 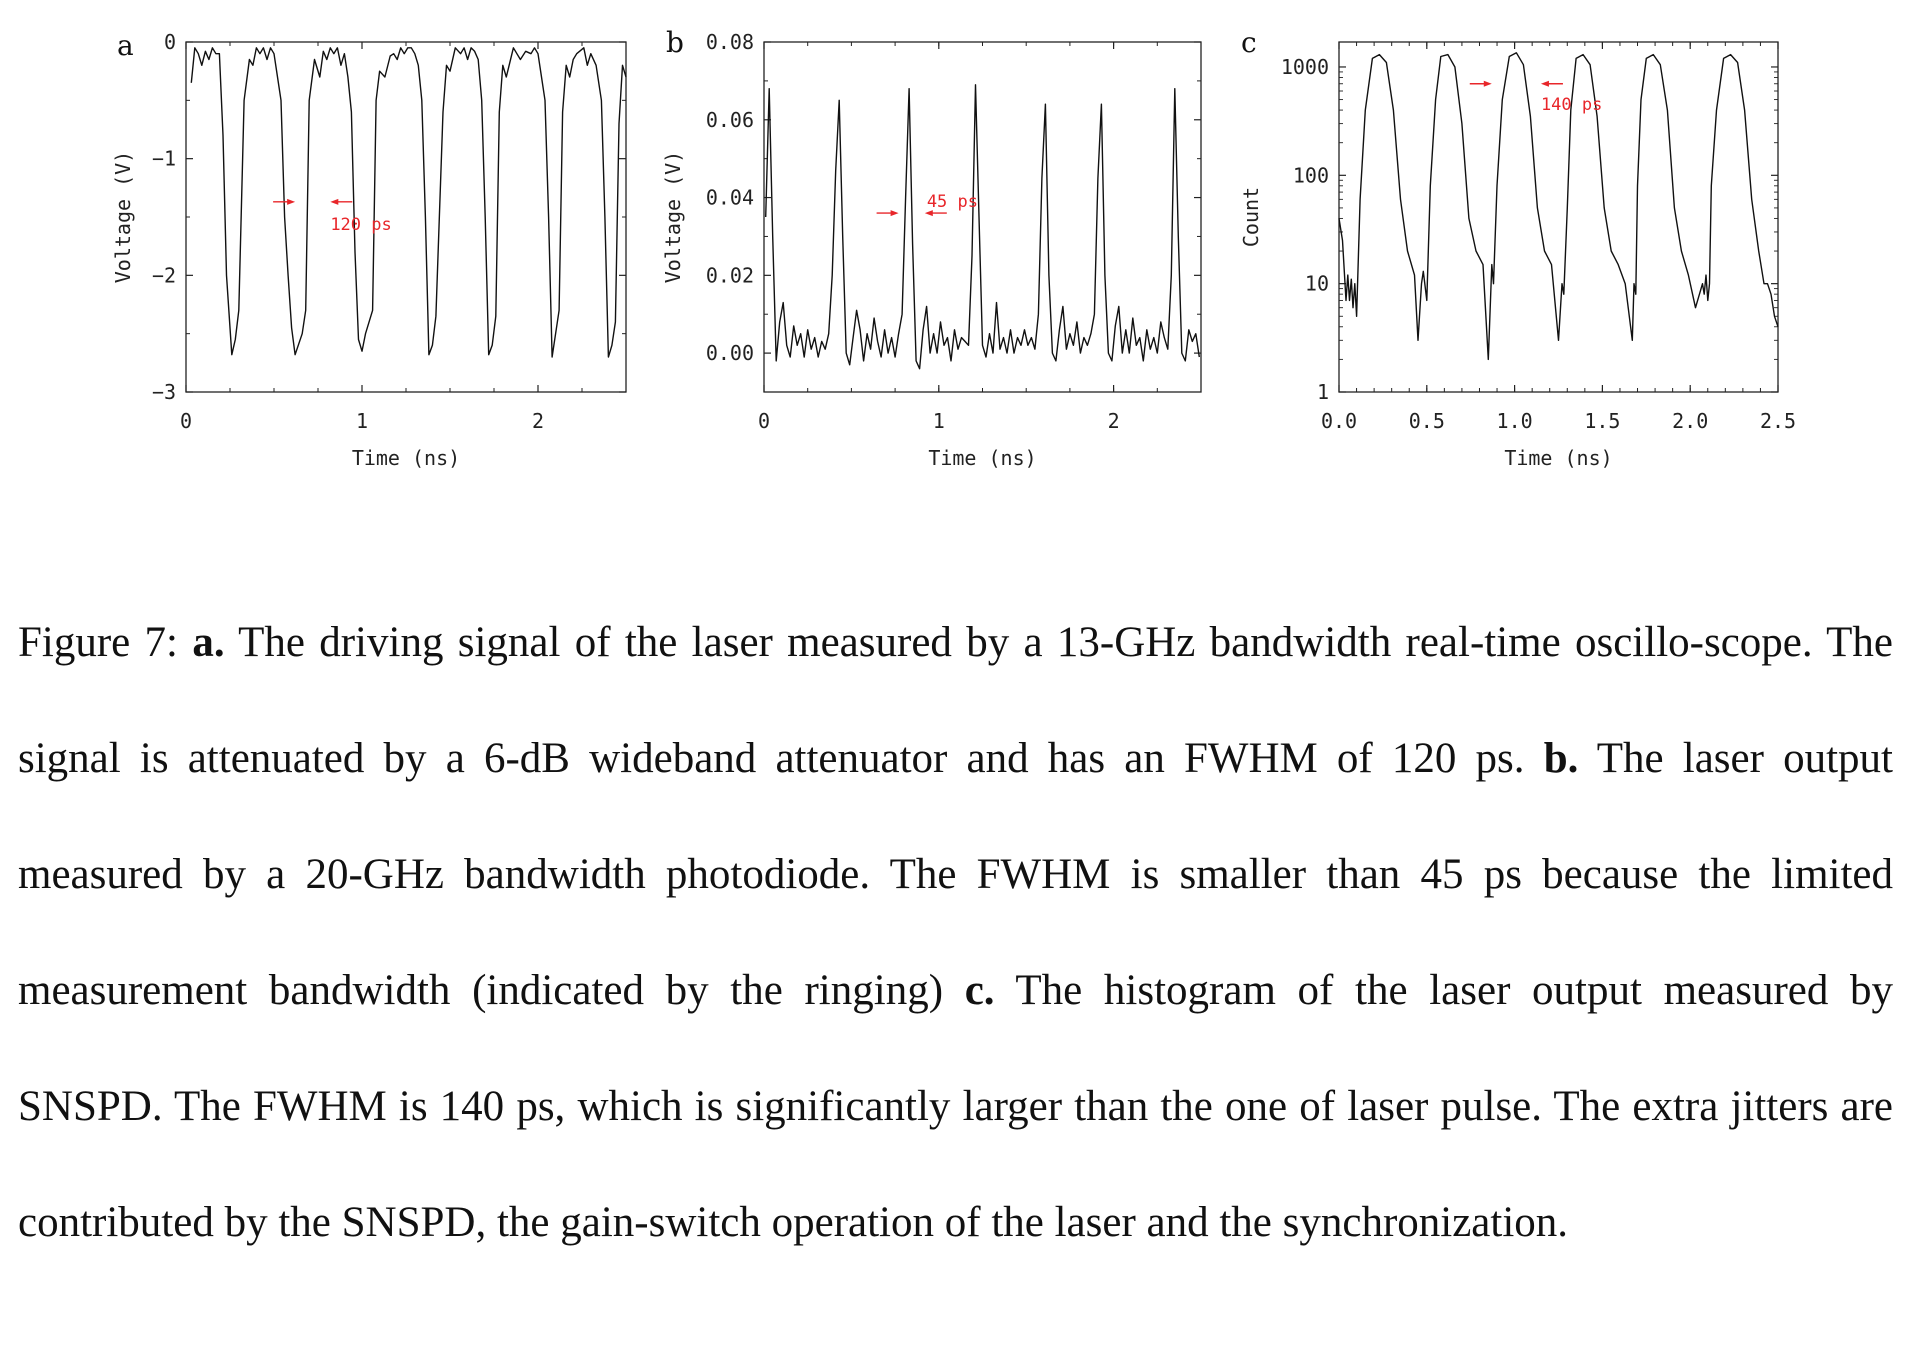 I want to click on y-tick-label: 0.00, so click(x=730, y=353).